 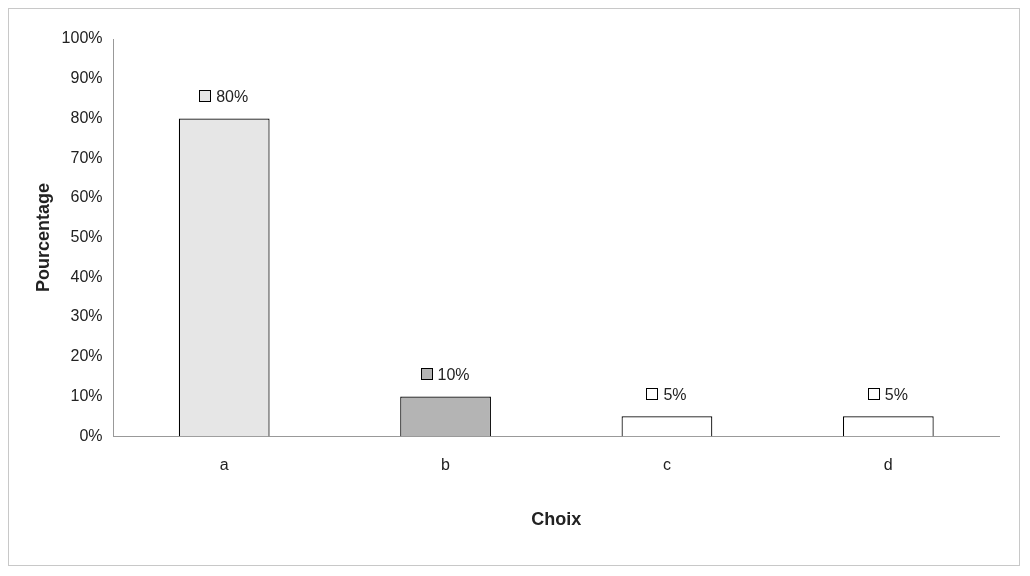 What do you see at coordinates (888, 465) in the screenshot?
I see `x-tick-label: d` at bounding box center [888, 465].